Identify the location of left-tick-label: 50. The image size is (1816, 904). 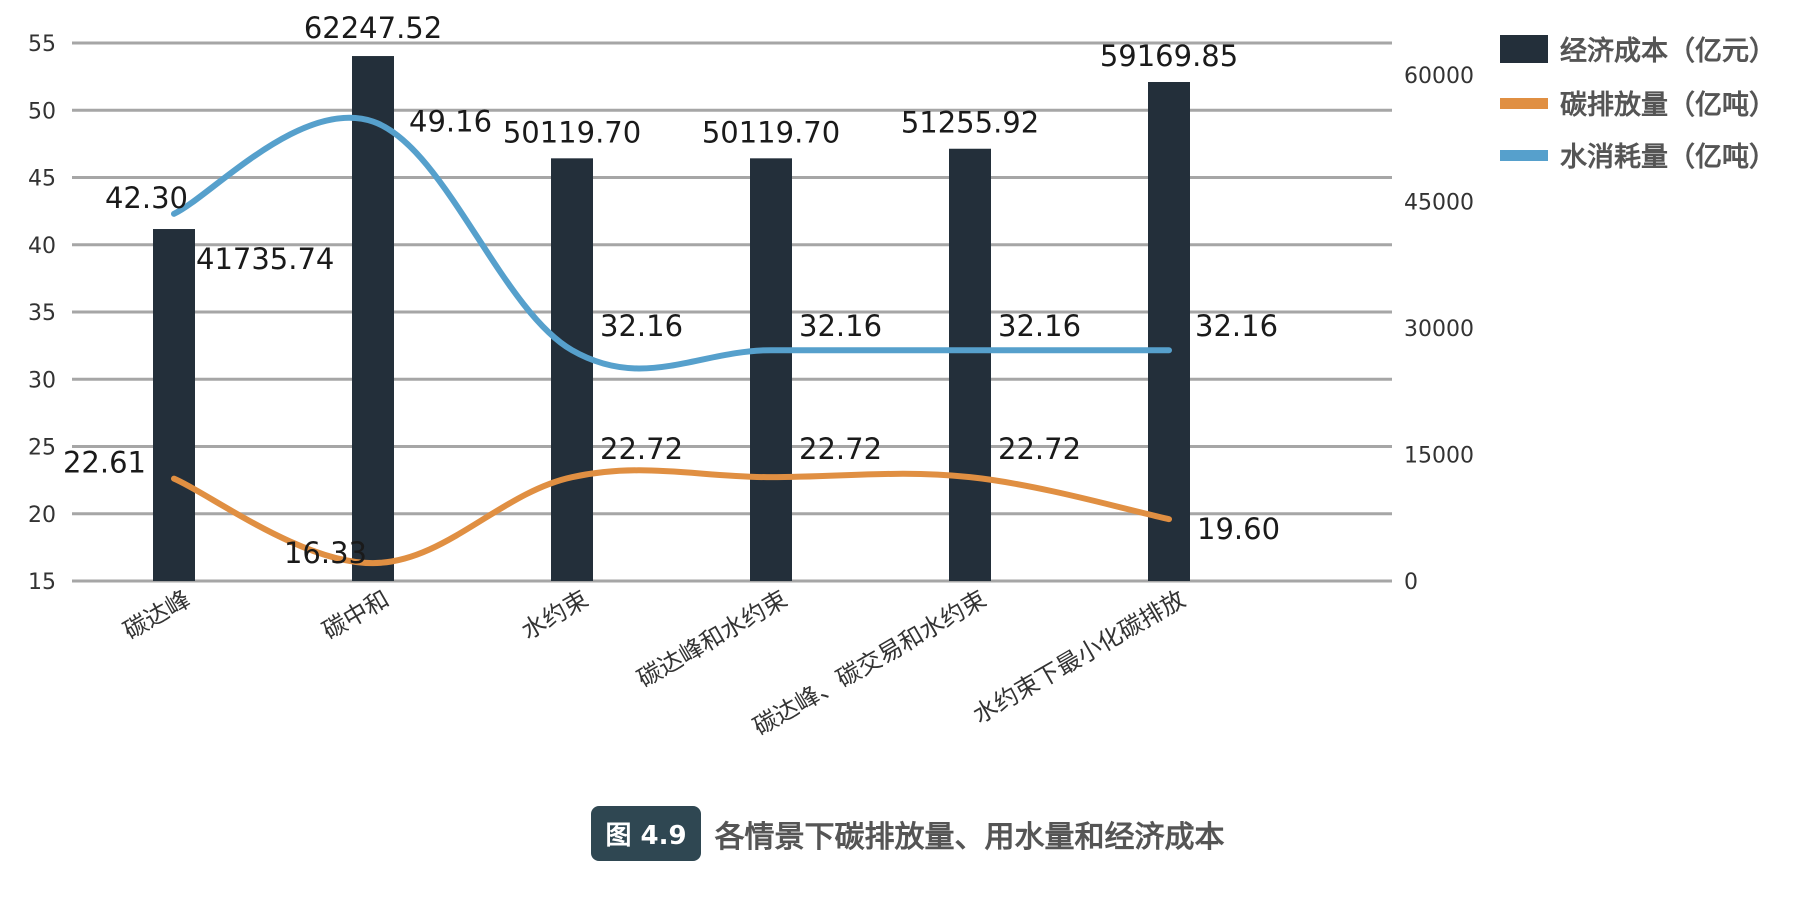
(42, 111).